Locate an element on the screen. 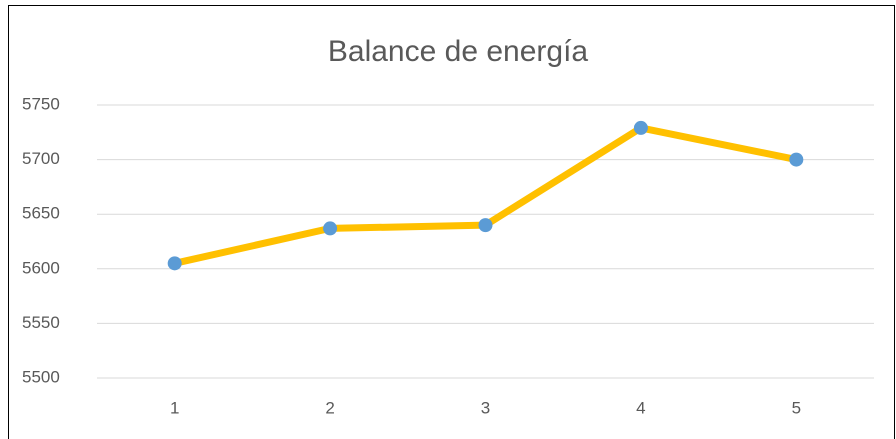 The image size is (896, 439). y-tick-label: 5500 is located at coordinates (41, 376).